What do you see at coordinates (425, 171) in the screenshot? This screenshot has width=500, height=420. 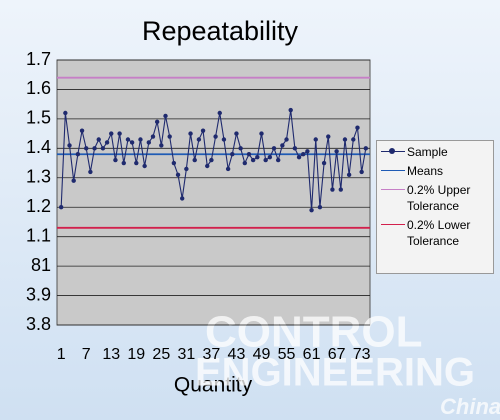 I see `legend-label: Means` at bounding box center [425, 171].